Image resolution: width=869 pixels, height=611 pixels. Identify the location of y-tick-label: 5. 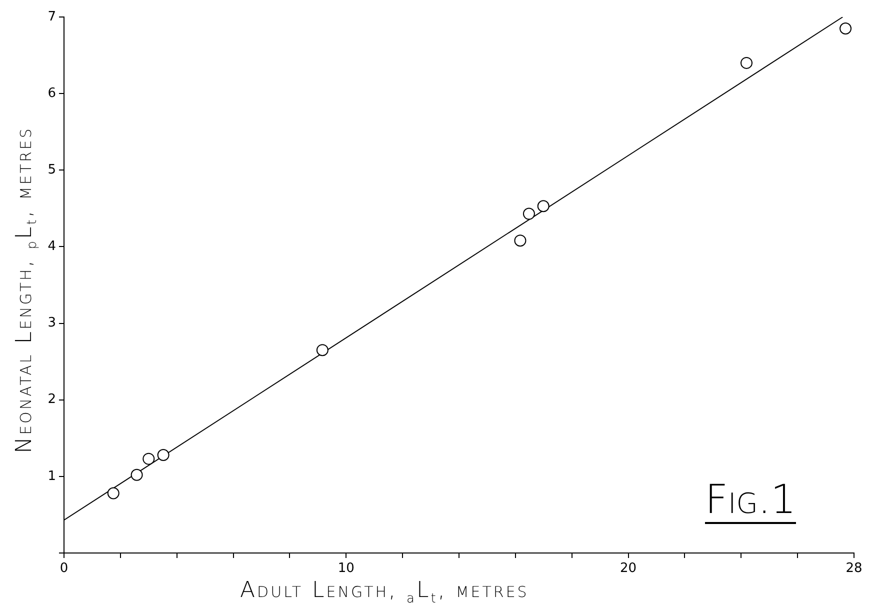
(52, 170).